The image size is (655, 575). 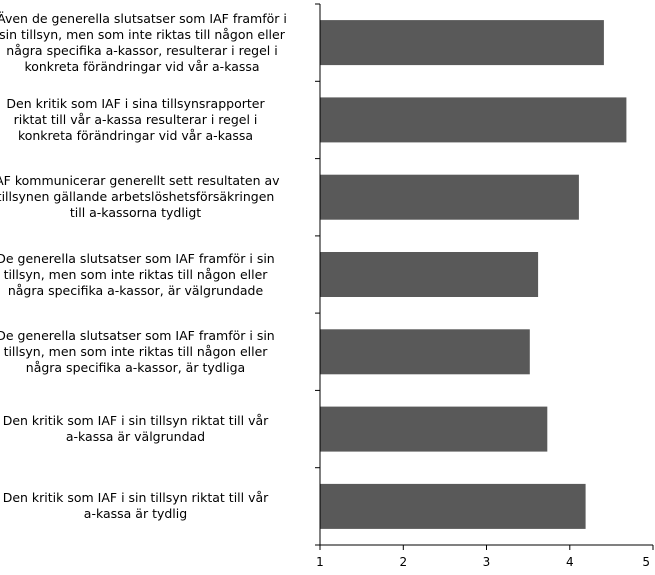 I want to click on x-tick-label-5: 5, so click(x=646, y=562).